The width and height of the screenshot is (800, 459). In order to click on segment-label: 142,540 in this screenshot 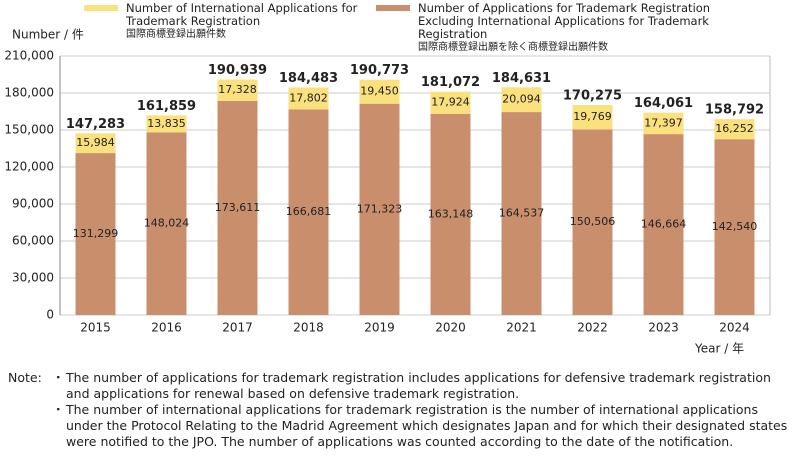, I will do `click(735, 226)`.